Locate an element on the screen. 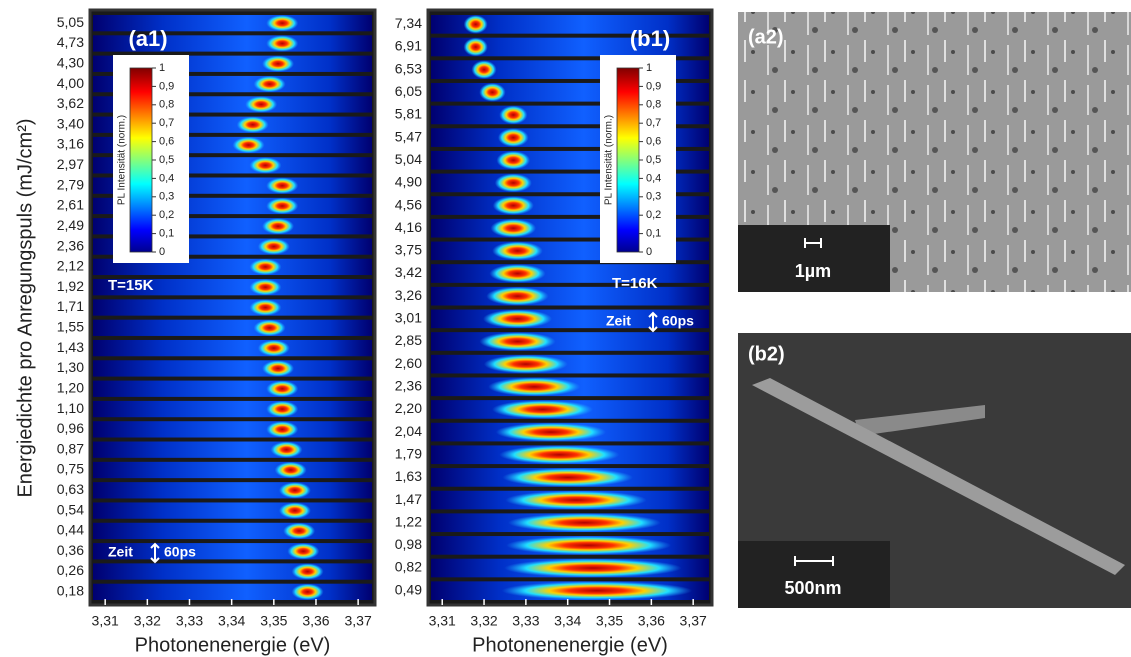 The height and width of the screenshot is (657, 1131). nanowire is located at coordinates (938, 476).